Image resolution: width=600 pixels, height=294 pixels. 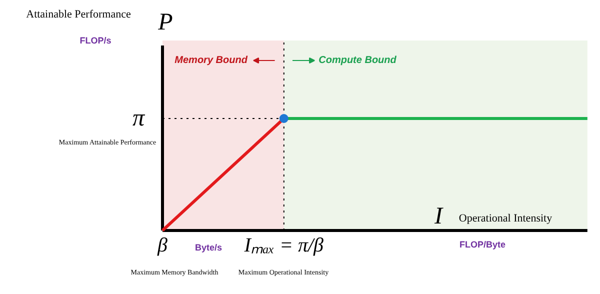 I want to click on text: P, so click(x=165, y=23).